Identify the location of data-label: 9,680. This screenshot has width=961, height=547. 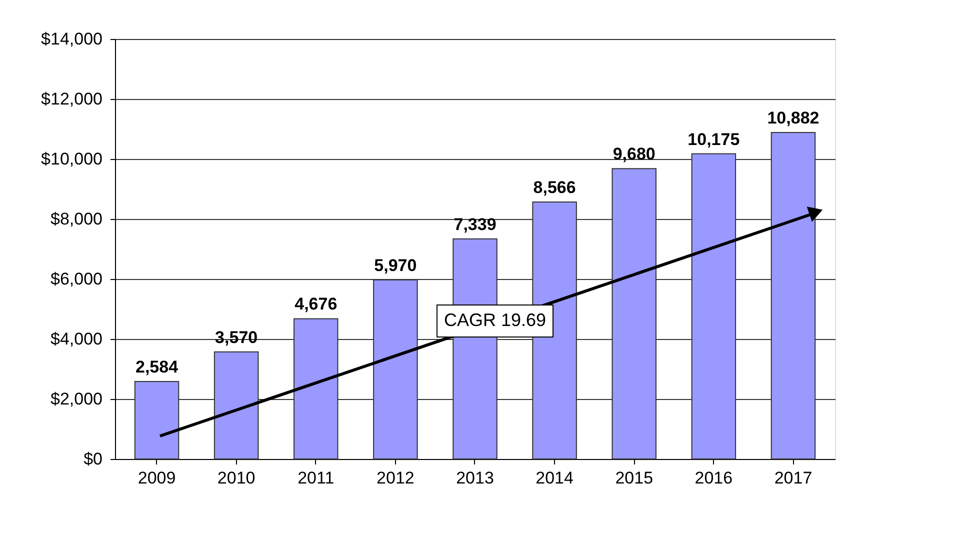
(634, 154).